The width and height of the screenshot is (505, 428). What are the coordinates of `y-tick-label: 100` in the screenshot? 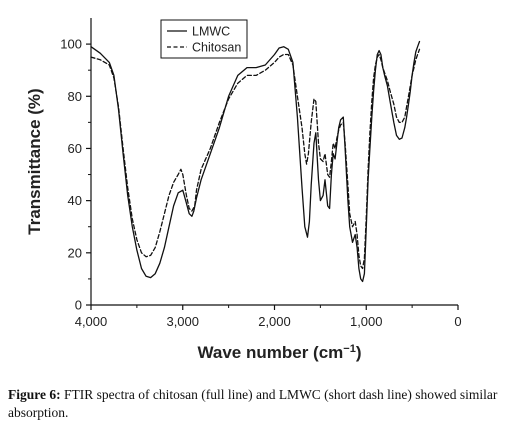 It's located at (71, 44).